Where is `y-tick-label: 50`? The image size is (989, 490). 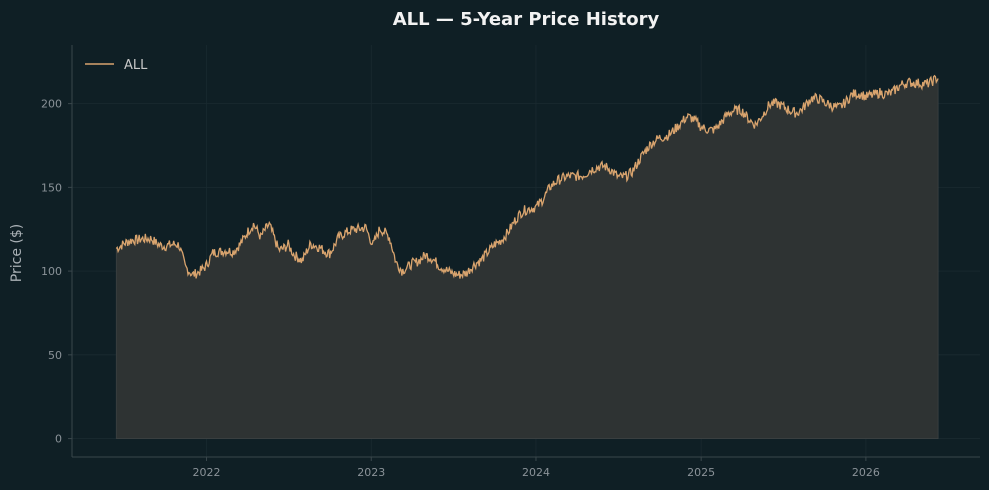
y-tick-label: 50 is located at coordinates (55, 355).